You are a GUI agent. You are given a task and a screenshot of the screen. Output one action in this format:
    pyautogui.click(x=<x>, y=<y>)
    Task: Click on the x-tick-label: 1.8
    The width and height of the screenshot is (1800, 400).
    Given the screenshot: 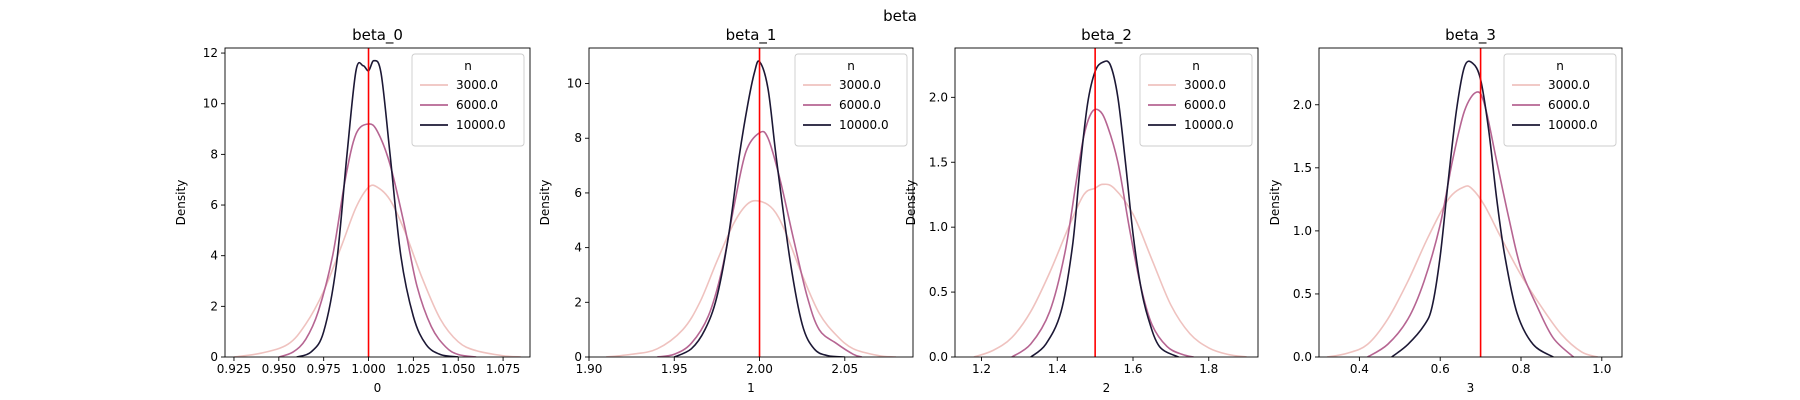 What is the action you would take?
    pyautogui.click(x=1208, y=369)
    